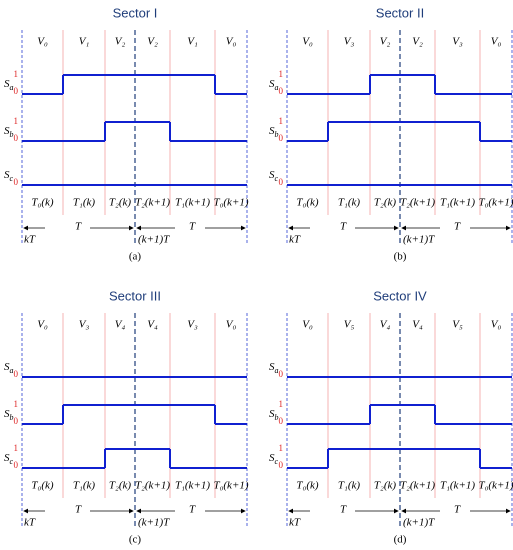 The width and height of the screenshot is (513, 550). I want to click on panel-title: Sector IV, so click(400, 295).